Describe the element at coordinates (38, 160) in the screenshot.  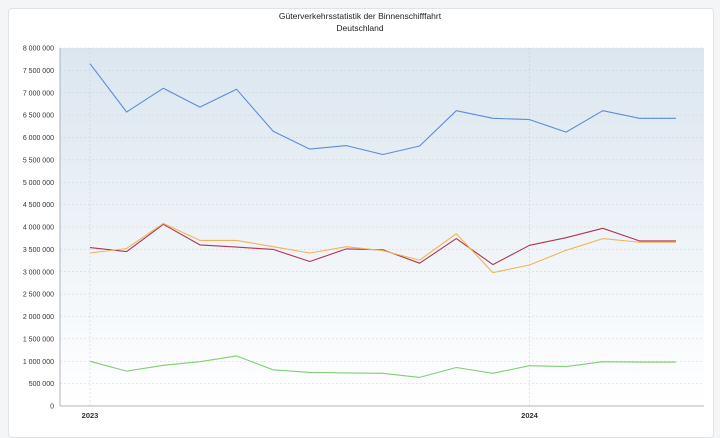
I see `y-tick-label: 5 500 000` at that location.